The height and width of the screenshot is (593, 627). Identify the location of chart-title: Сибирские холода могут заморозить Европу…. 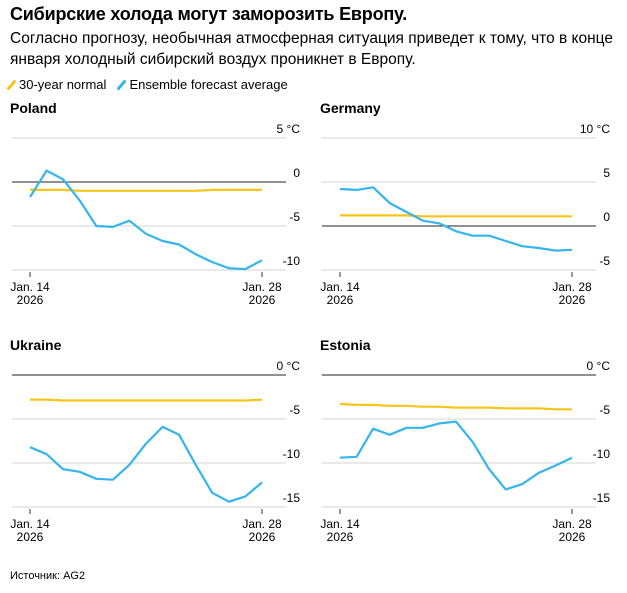
(209, 14).